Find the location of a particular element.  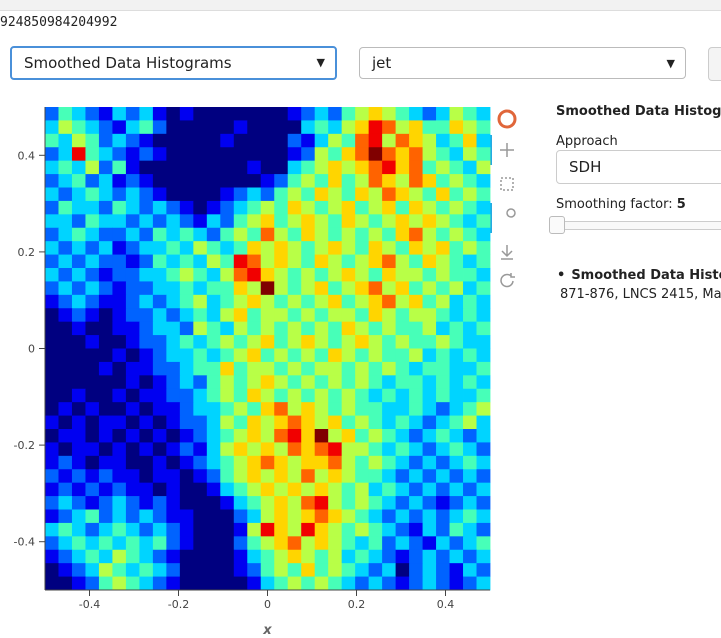

slider-track is located at coordinates (638, 225).